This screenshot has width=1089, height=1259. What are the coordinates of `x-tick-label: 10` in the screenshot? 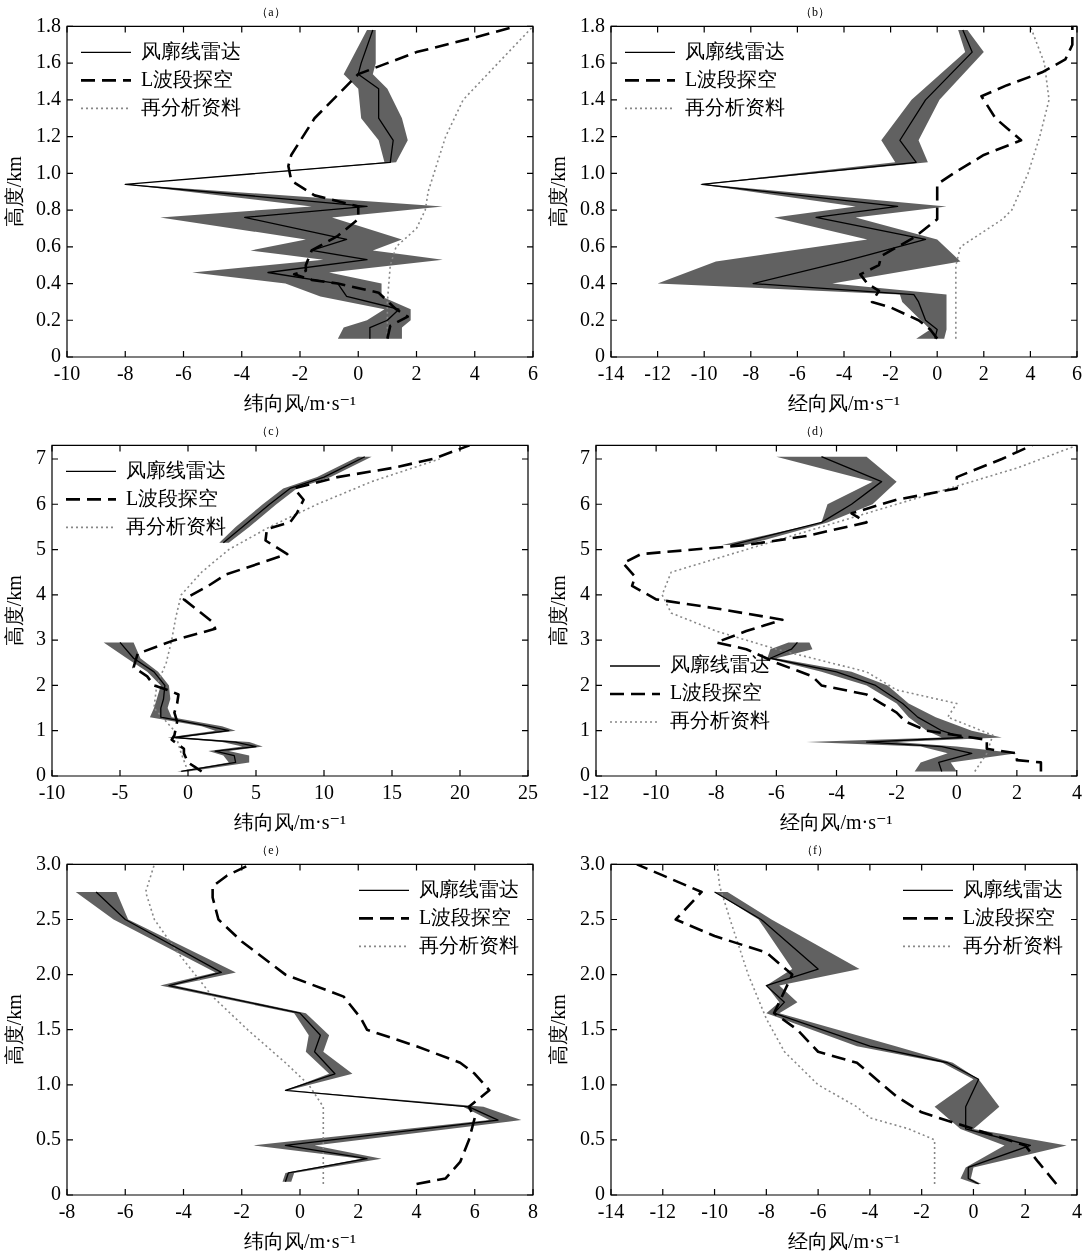 It's located at (324, 792).